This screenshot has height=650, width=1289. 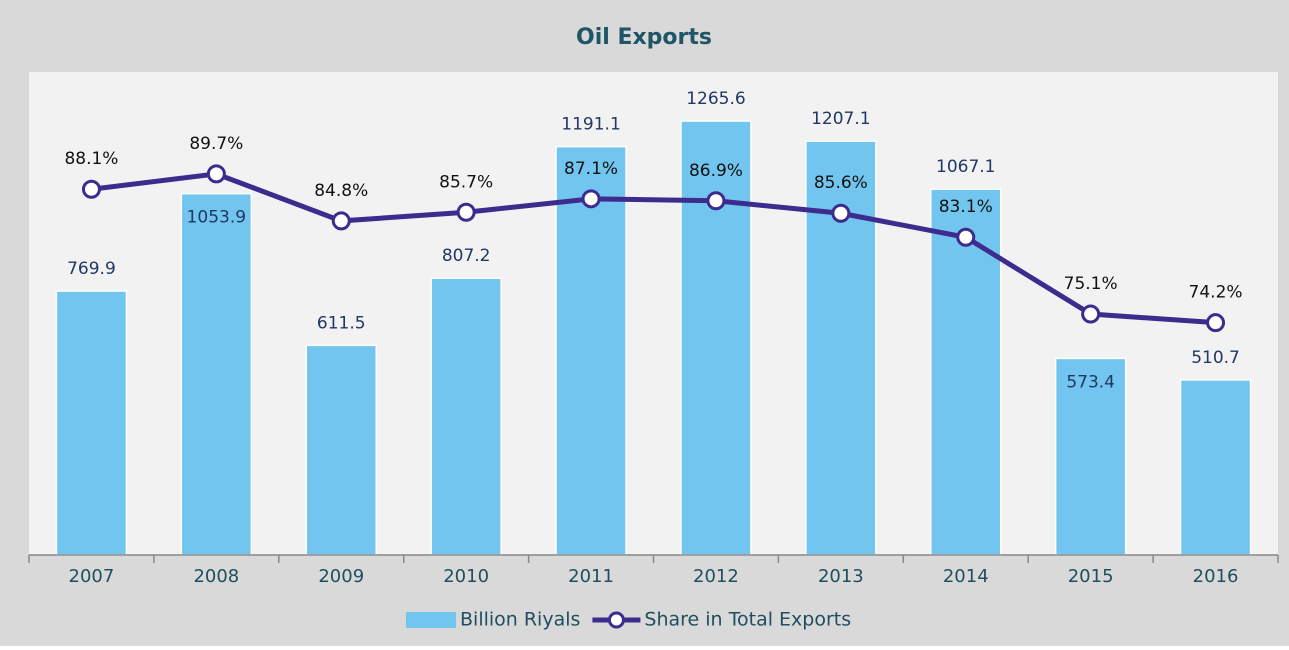 I want to click on line-value-label: 85.7%, so click(x=466, y=182).